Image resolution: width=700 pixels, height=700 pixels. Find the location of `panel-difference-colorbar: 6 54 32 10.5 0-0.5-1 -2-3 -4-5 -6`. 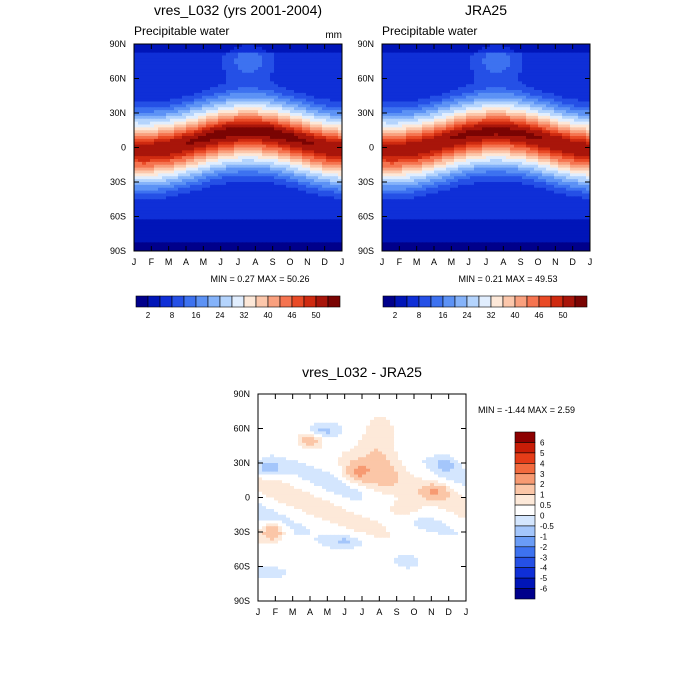

panel-difference-colorbar: 6 54 32 10.5 0-0.5-1 -2-3 -4-5 -6 is located at coordinates (534, 515).